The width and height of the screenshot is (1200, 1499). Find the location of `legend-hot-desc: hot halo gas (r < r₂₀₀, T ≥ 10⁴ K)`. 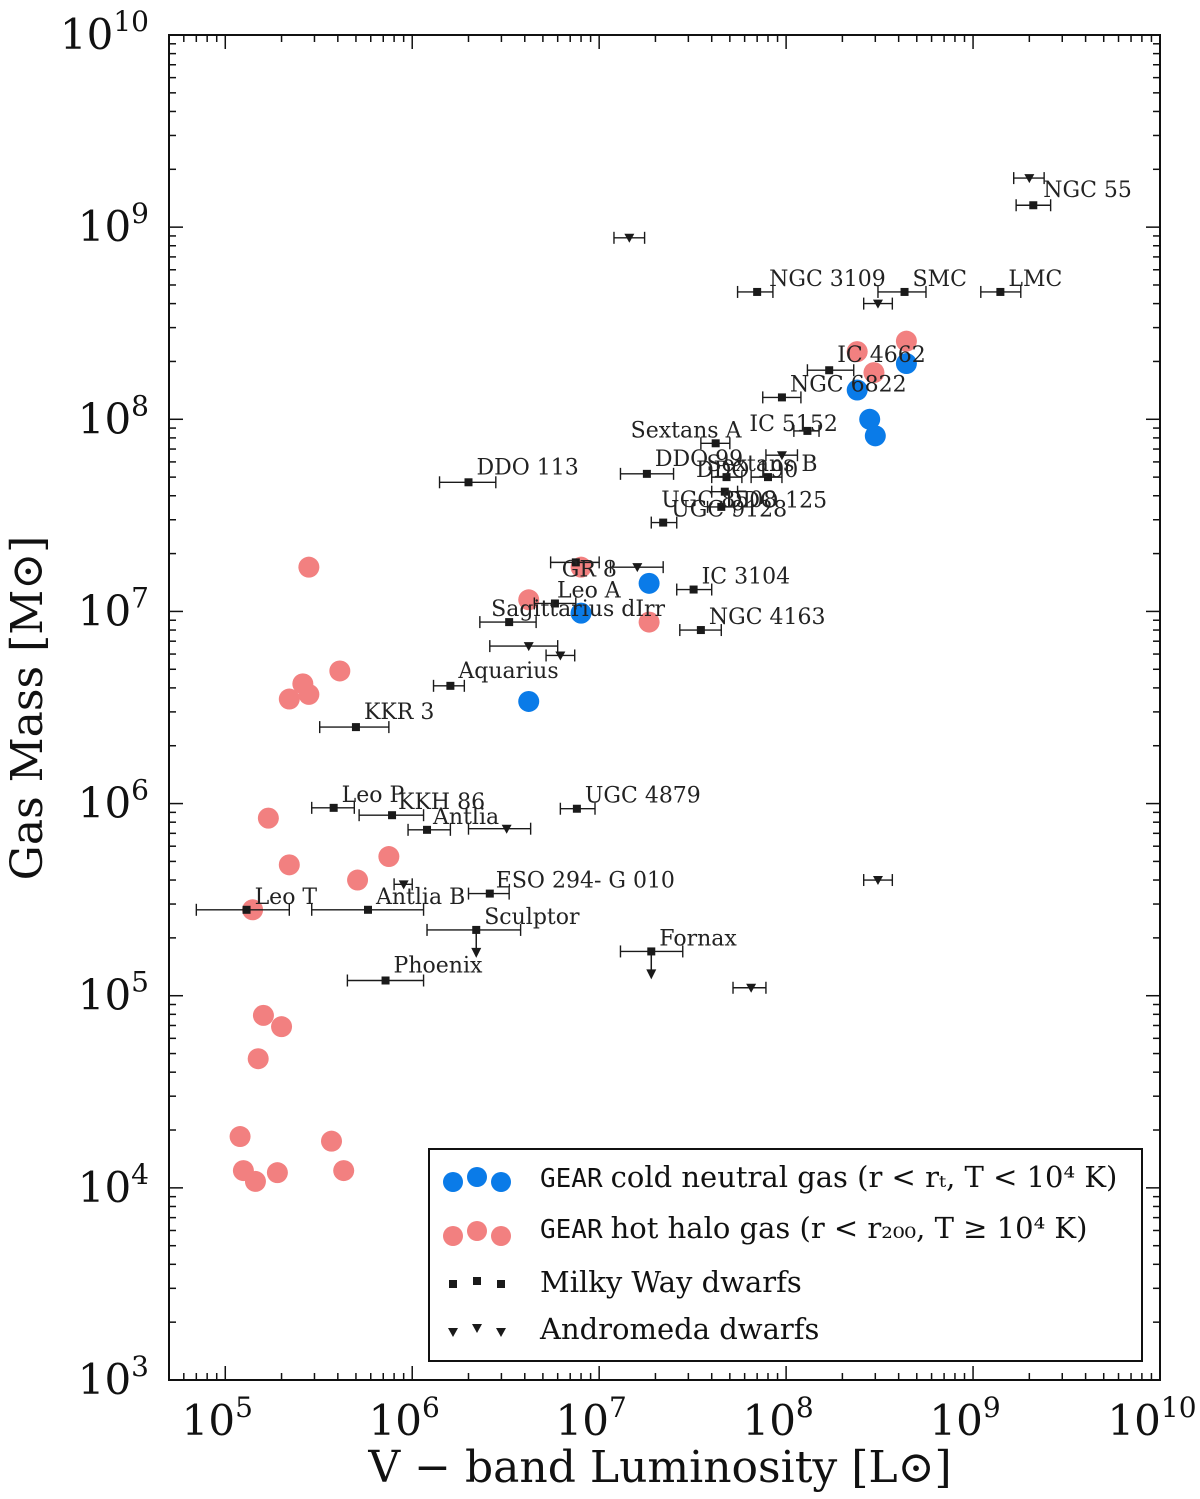

legend-hot-desc: hot halo gas (r < r₂₀₀, T ≥ 10⁴ K) is located at coordinates (849, 1228).